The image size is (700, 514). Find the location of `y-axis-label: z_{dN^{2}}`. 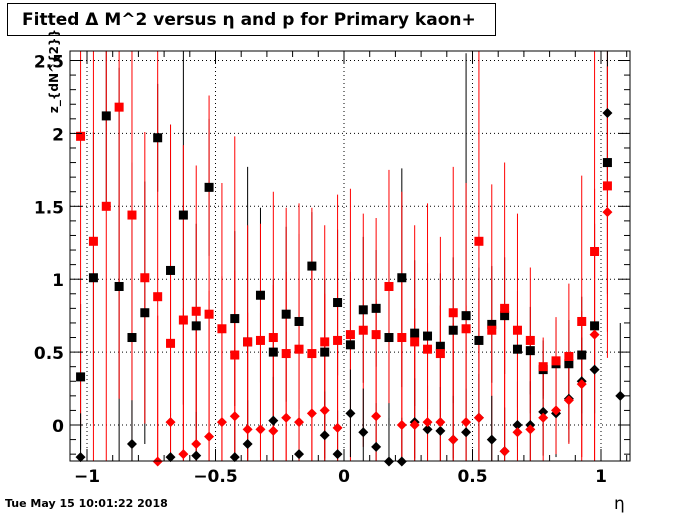

y-axis-label: z_{dN^{2}} is located at coordinates (54, 71).